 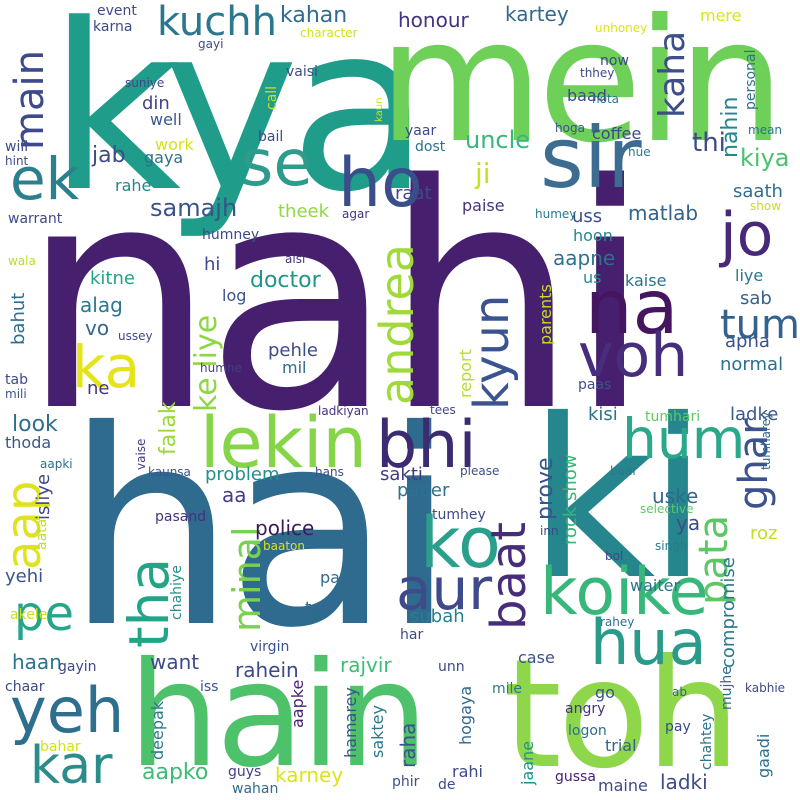 What do you see at coordinates (278, 715) in the screenshot?
I see `word-hain: hain` at bounding box center [278, 715].